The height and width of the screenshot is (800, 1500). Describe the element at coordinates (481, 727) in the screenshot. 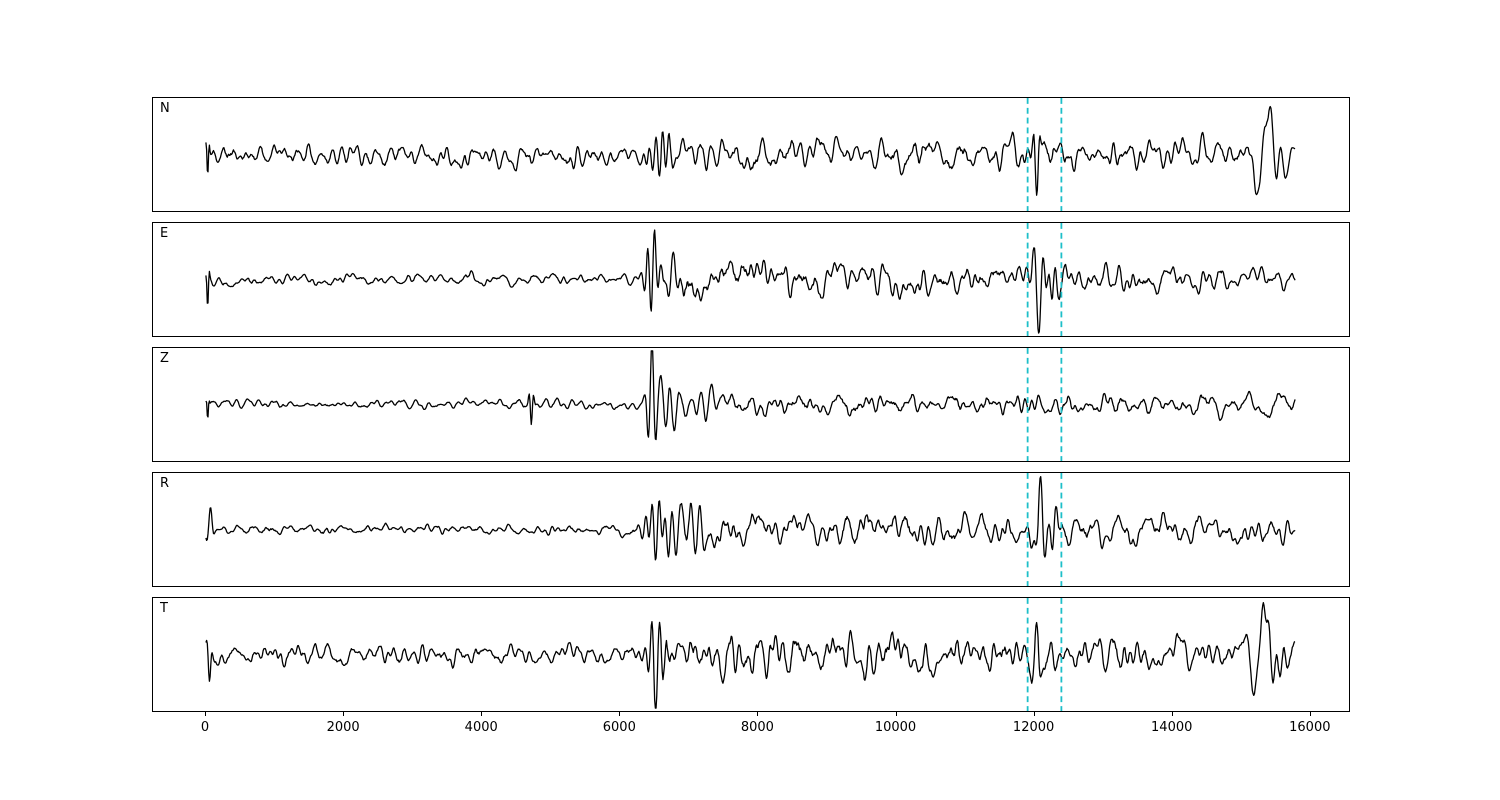

I see `x-tick-label: 4000` at that location.